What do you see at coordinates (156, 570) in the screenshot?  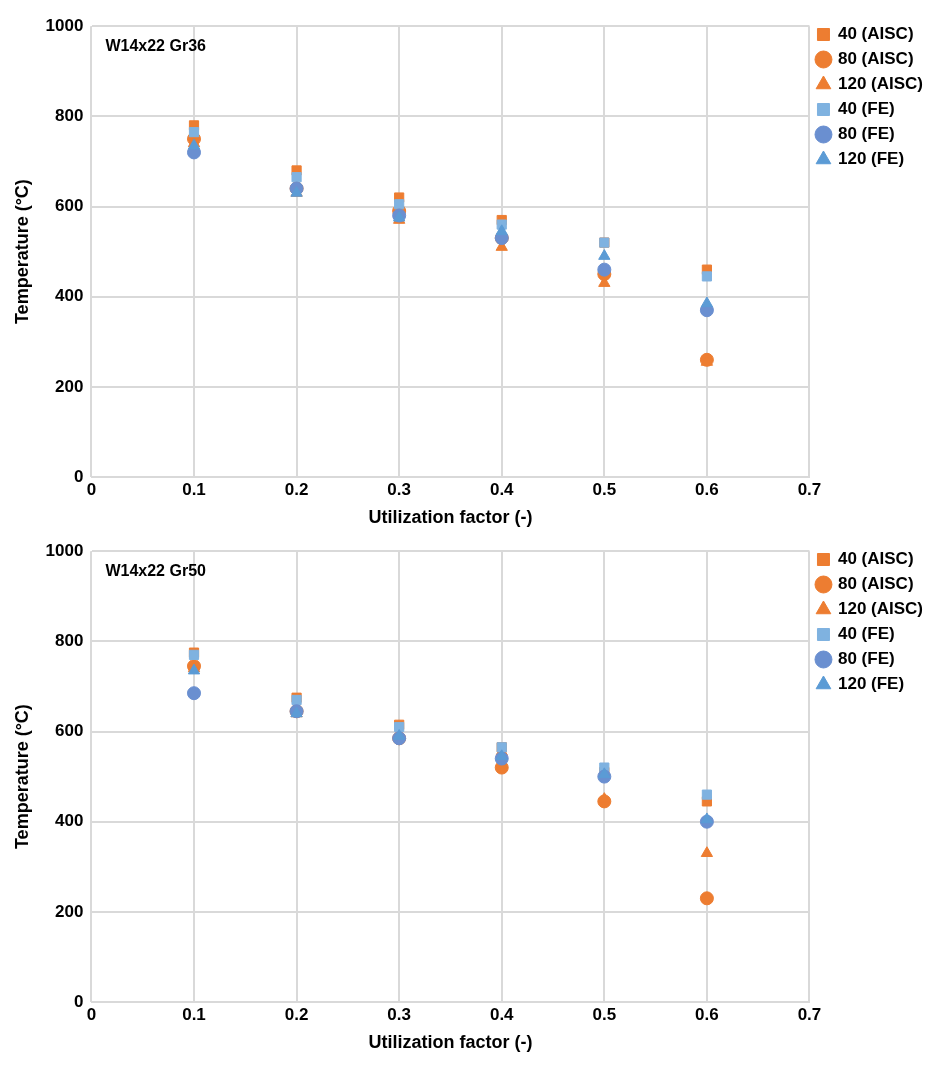 I see `text: W14x22 Gr50` at bounding box center [156, 570].